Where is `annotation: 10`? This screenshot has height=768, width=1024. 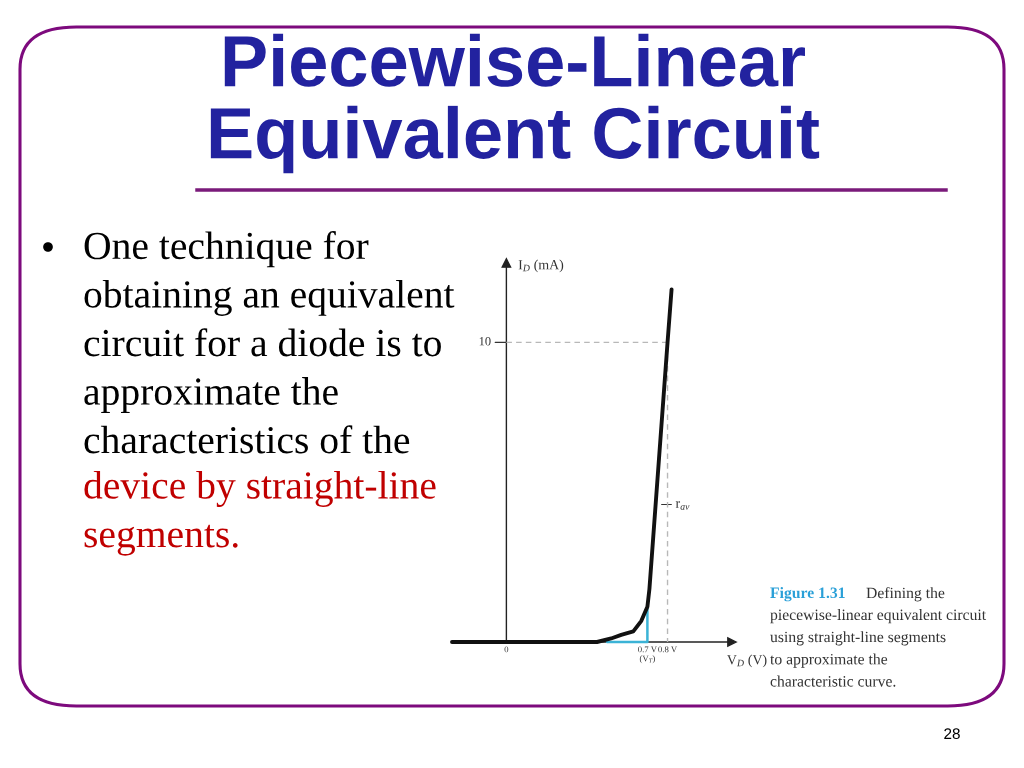
annotation: 10 is located at coordinates (485, 341).